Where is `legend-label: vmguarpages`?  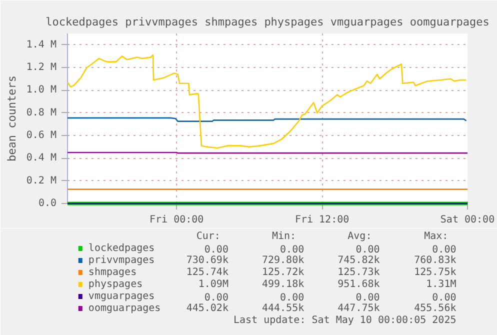 legend-label: vmguarpages is located at coordinates (121, 296).